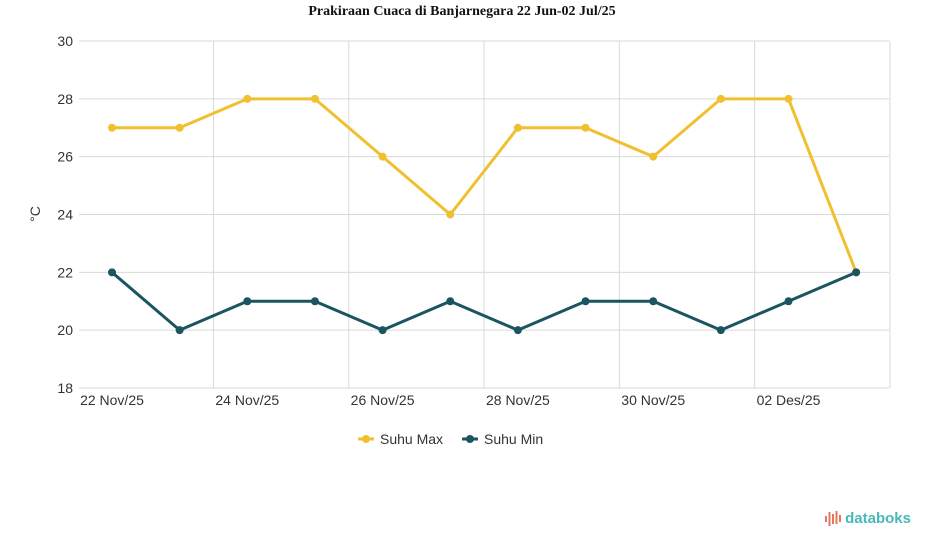 This screenshot has height=547, width=925. Describe the element at coordinates (383, 400) in the screenshot. I see `x-tick-label: 26 Nov/25` at that location.